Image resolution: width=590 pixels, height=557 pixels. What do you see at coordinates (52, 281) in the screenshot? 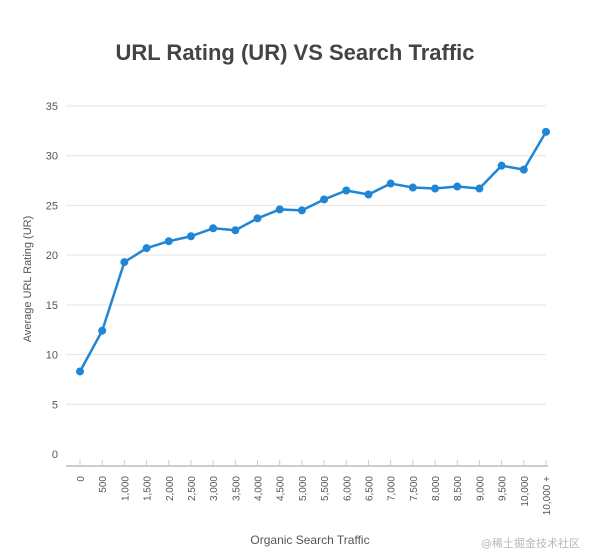
I see `y-tick-labels: 0 5 10 15 20 25 30 35` at bounding box center [52, 281].